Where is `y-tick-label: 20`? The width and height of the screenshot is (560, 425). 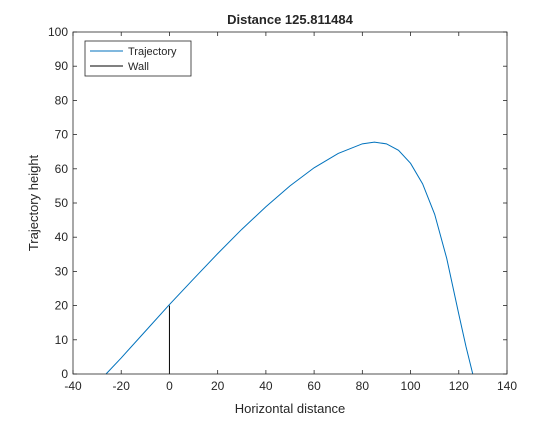 y-tick-label: 20 is located at coordinates (62, 306).